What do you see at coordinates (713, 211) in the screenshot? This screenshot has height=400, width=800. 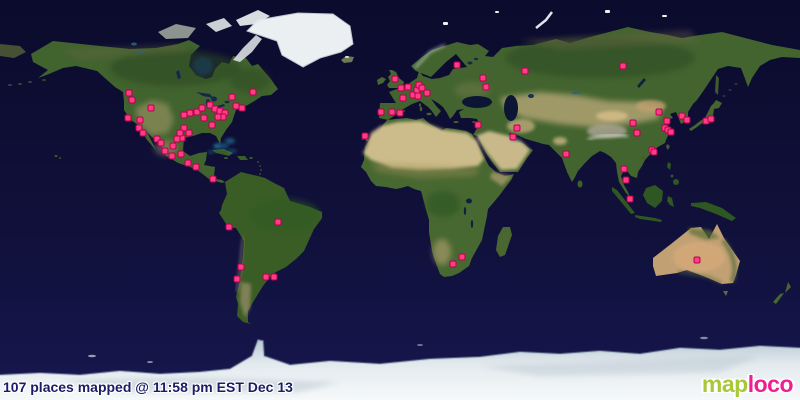 I see `island-new-guinea` at bounding box center [713, 211].